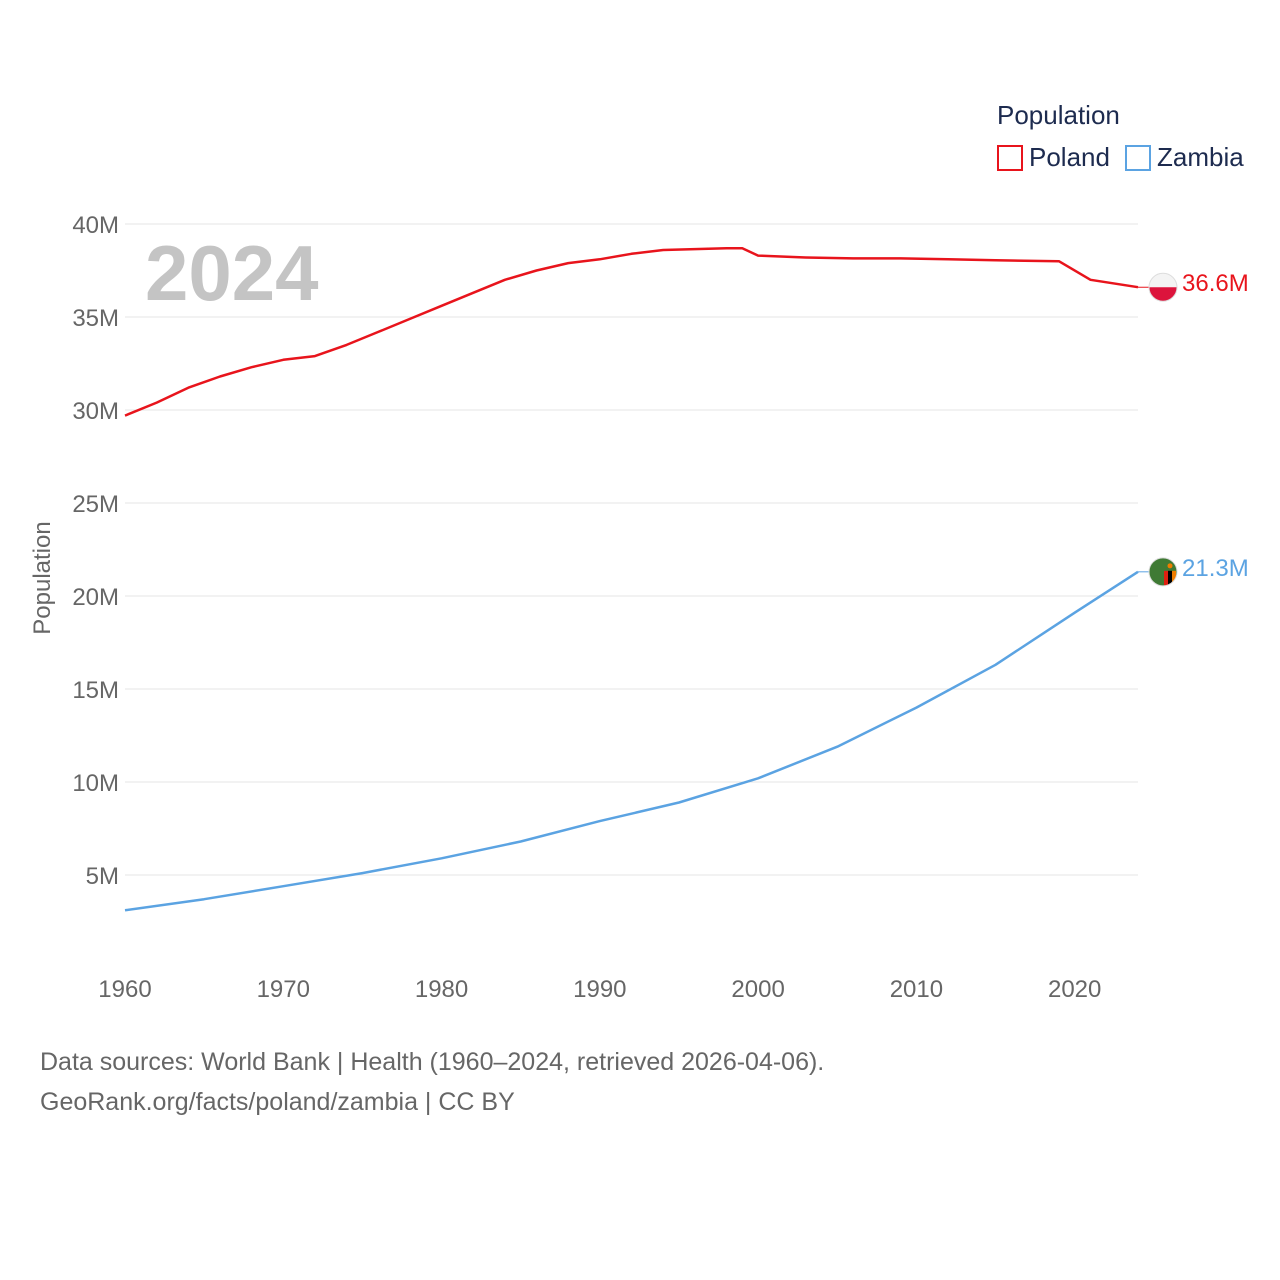 Image resolution: width=1280 pixels, height=1280 pixels. Describe the element at coordinates (95, 411) in the screenshot. I see `y-tick-label: 30M` at that location.